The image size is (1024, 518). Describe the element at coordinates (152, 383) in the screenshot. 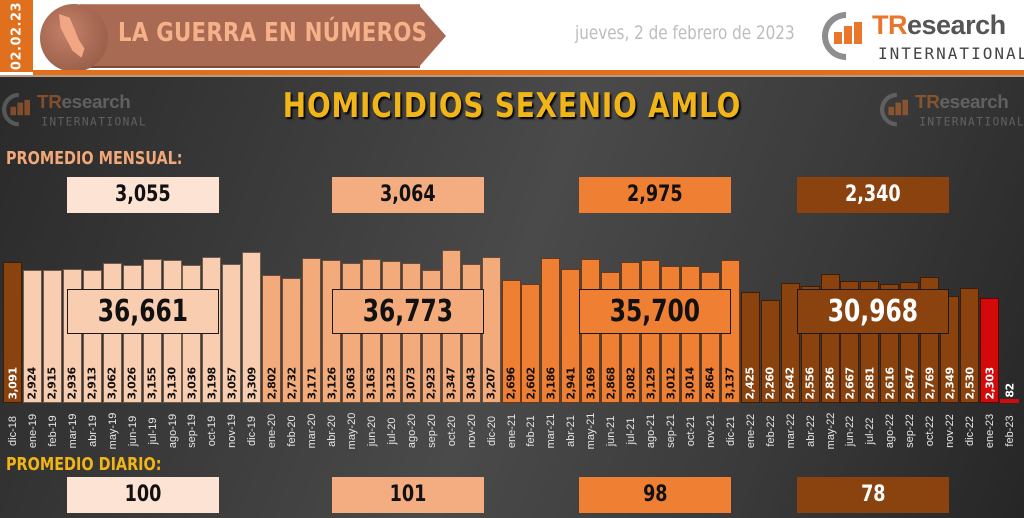

I see `bar-value: 3,155` at that location.